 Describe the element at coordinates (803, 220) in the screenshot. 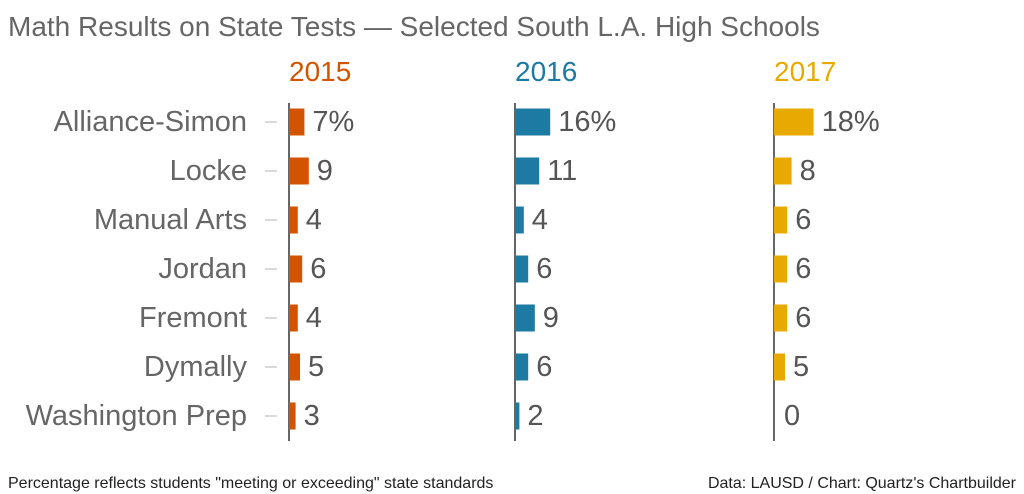

I see `panel-2017-value-manual-arts: 6` at that location.